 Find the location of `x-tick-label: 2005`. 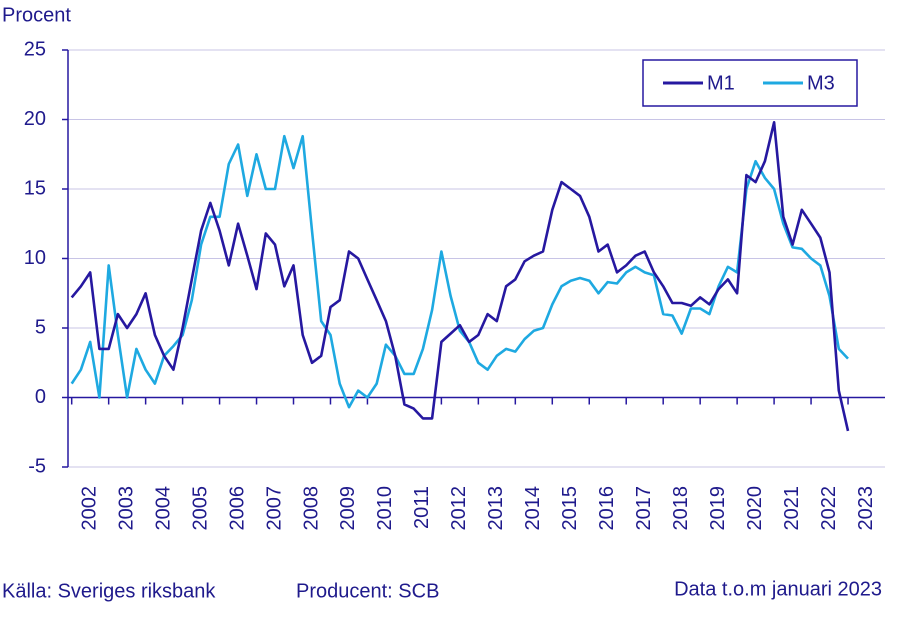

x-tick-label: 2005 is located at coordinates (200, 508).